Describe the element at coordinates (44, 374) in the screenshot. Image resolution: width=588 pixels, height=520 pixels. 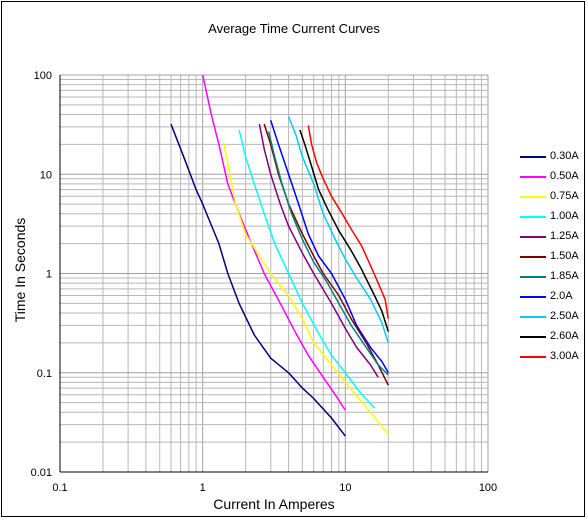
I see `y-tick-label: 0.1` at that location.